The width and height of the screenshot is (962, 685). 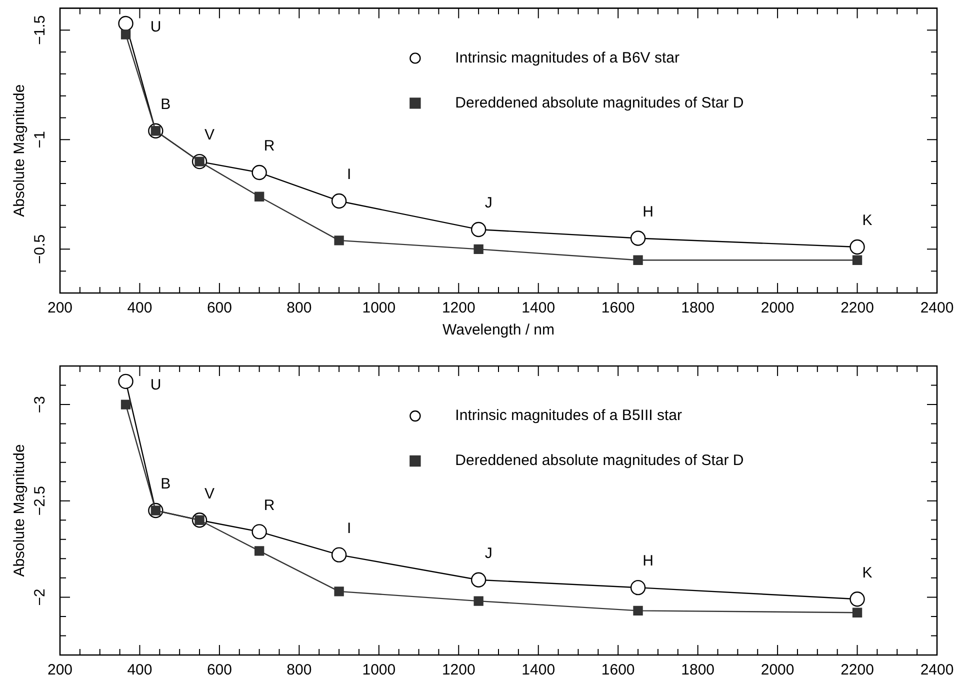 What do you see at coordinates (40, 30) in the screenshot?
I see `y-tick-label: −1.5` at bounding box center [40, 30].